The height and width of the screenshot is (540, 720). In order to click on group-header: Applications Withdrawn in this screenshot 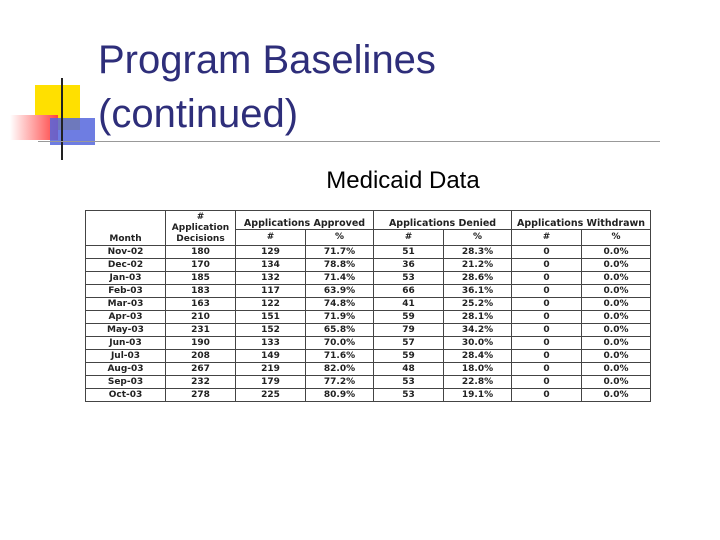, I will do `click(581, 220)`.